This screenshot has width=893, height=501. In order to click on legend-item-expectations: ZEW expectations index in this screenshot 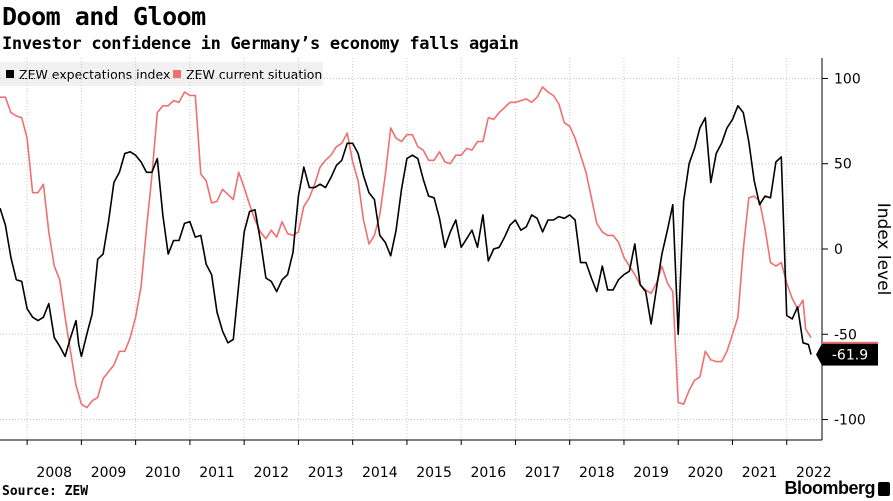, I will do `click(88, 74)`.